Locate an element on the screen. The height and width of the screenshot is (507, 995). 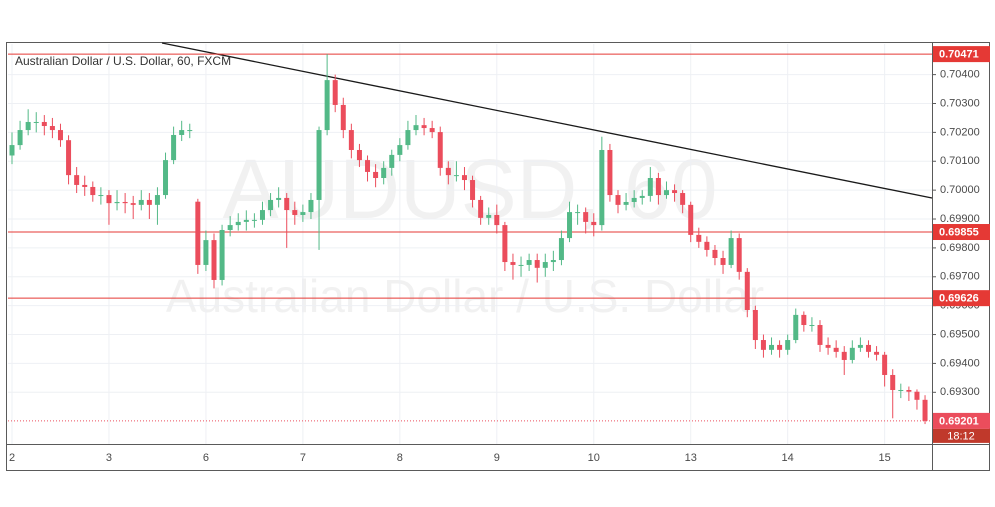
watermark-description: Australian Dollar / U.S. Dollar is located at coordinates (465, 296).